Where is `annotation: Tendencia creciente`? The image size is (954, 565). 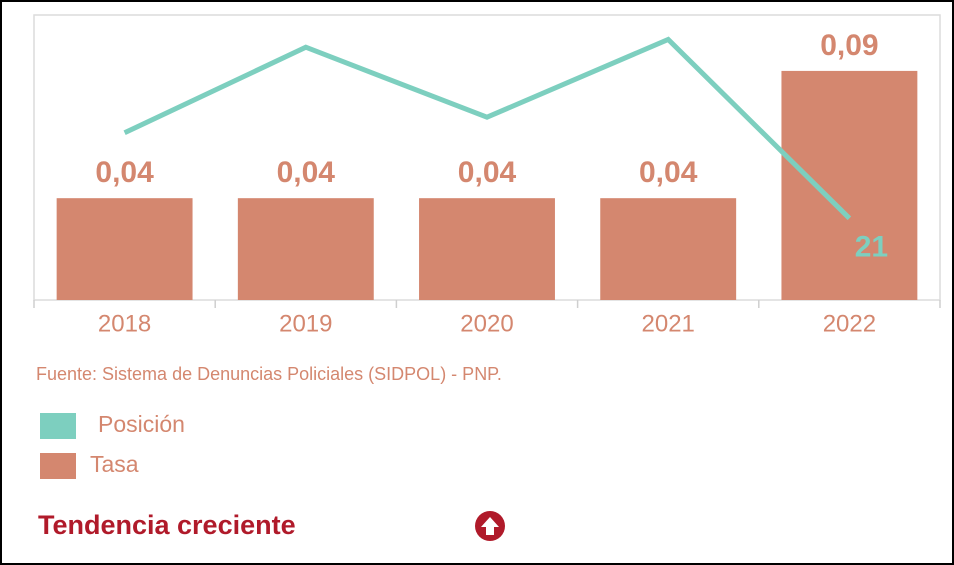 annotation: Tendencia creciente is located at coordinates (167, 525).